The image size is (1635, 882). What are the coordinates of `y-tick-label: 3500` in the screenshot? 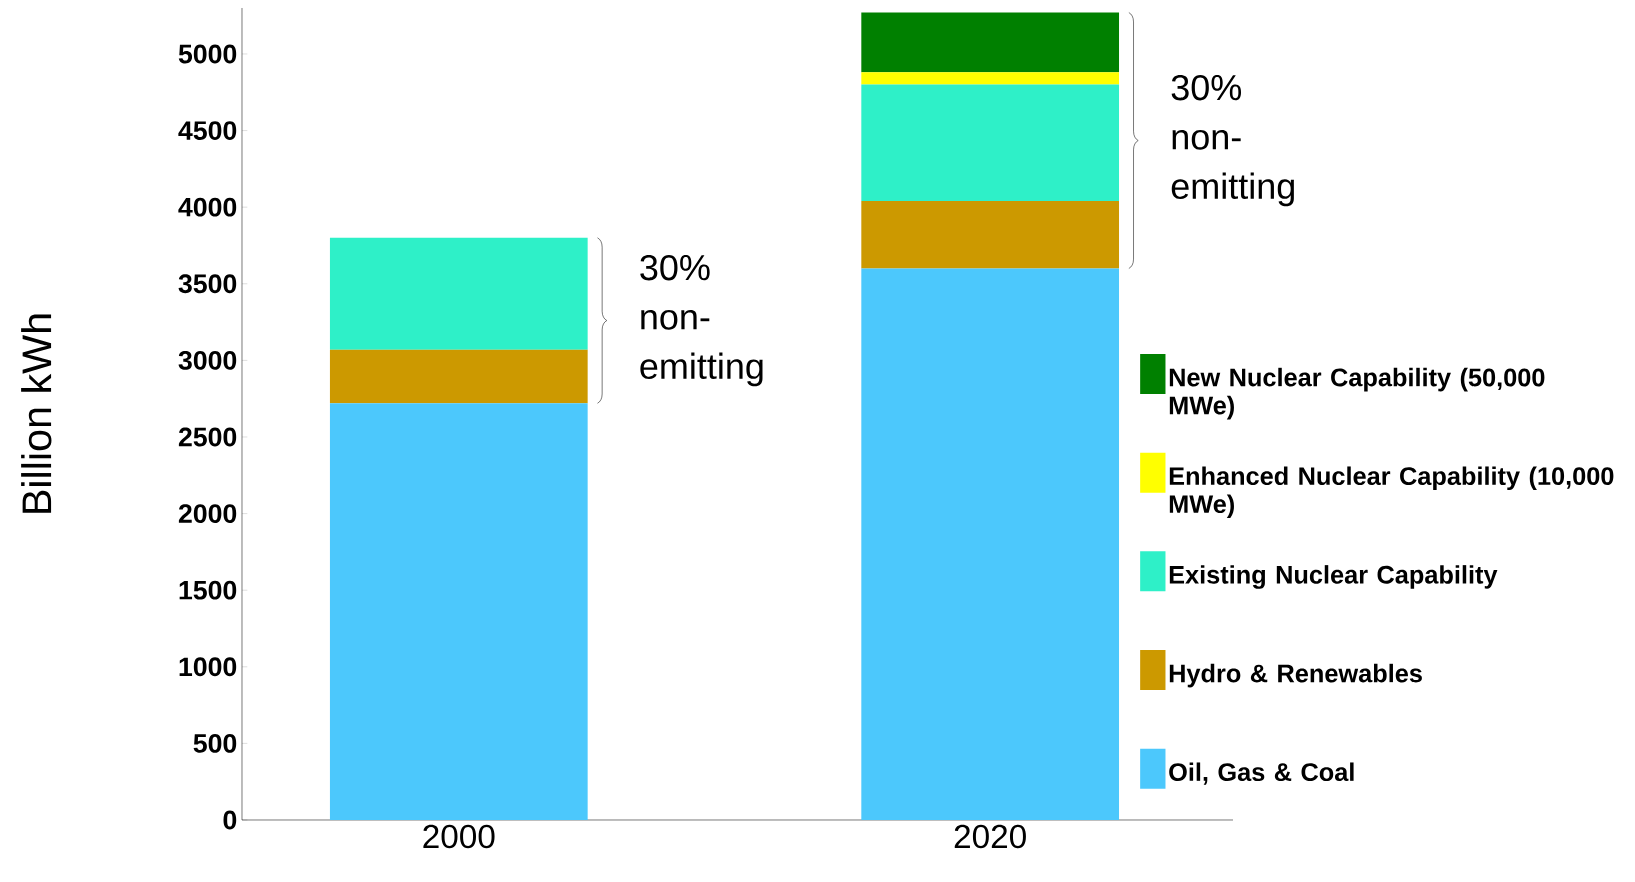 It's located at (207, 284).